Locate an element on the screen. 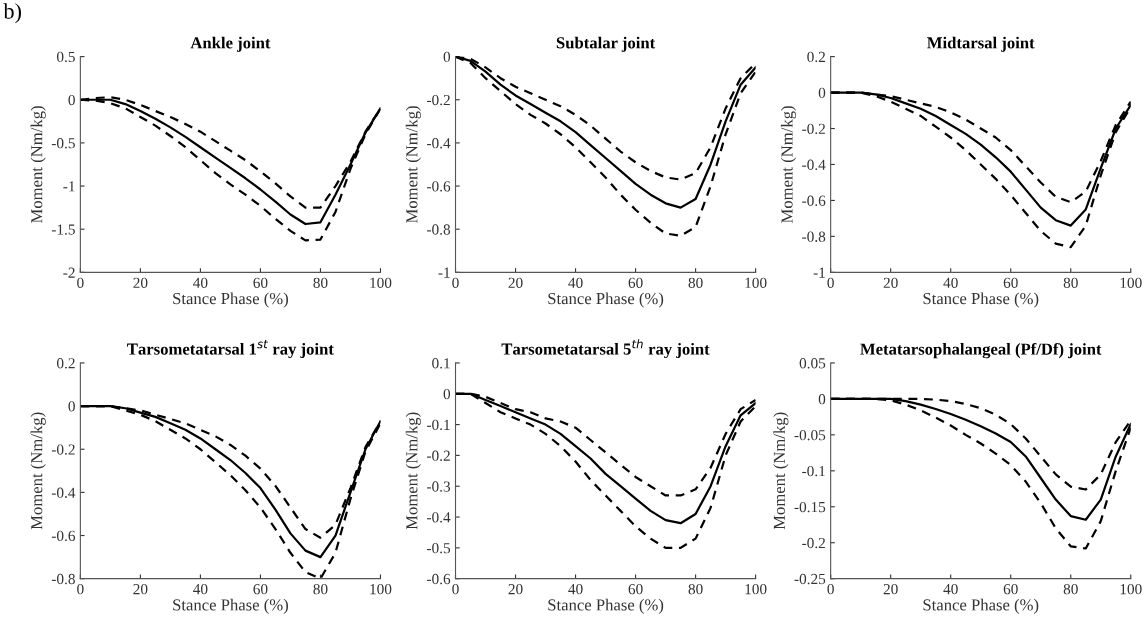 The width and height of the screenshot is (1148, 629). chart-title: Subtalar joint is located at coordinates (606, 44).